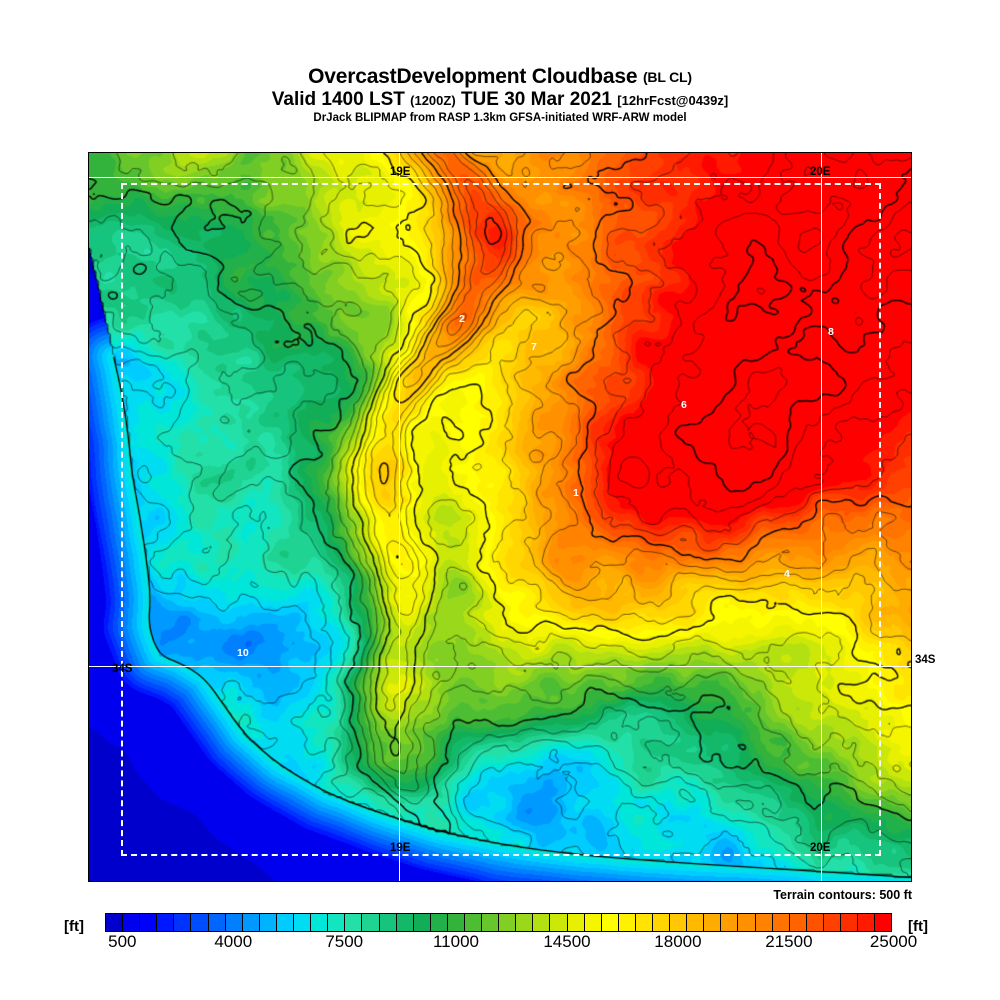 Image resolution: width=1000 pixels, height=1000 pixels. Describe the element at coordinates (536, 99) in the screenshot. I see `valid-date: TUE 30 Mar 2021` at that location.